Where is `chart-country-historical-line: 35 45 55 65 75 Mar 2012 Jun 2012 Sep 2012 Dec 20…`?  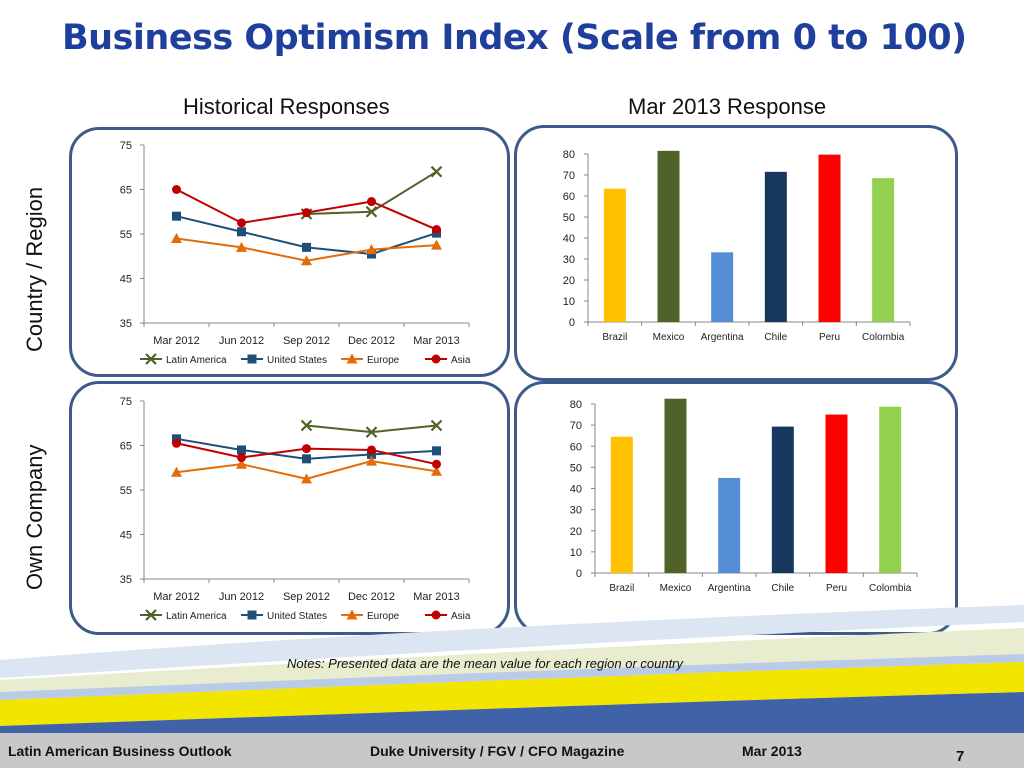
chart-country-historical-line: 35 45 55 65 75 Mar 2012 Jun 2012 Sep 2012 Dec 20… is located at coordinates (295, 253).